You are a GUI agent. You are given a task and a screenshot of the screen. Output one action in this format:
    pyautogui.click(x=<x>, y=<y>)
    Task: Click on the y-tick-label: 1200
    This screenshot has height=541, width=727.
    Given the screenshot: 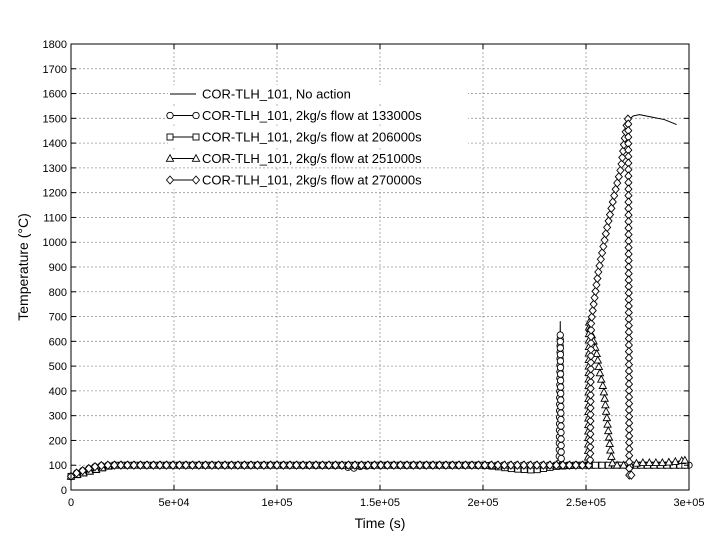 What is the action you would take?
    pyautogui.click(x=55, y=194)
    